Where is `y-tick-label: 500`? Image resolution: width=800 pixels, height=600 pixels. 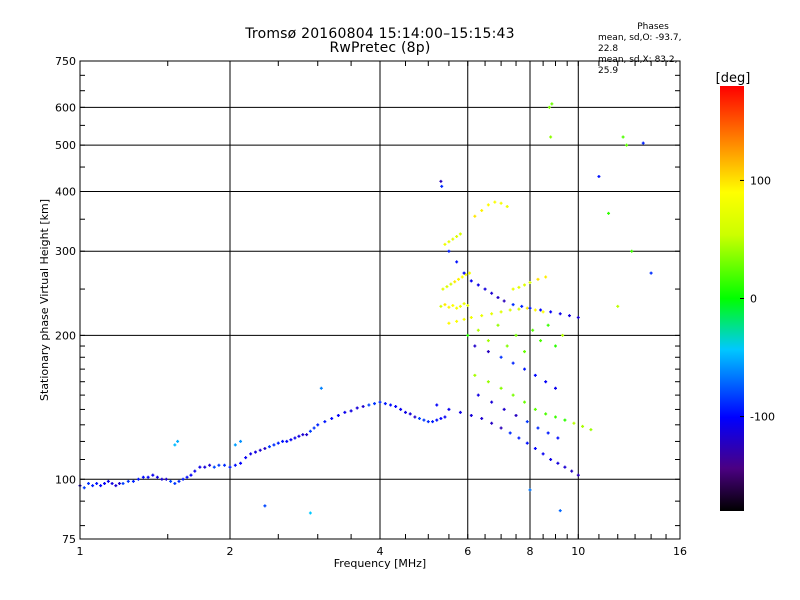
y-tick-label: 500 is located at coordinates (65, 145).